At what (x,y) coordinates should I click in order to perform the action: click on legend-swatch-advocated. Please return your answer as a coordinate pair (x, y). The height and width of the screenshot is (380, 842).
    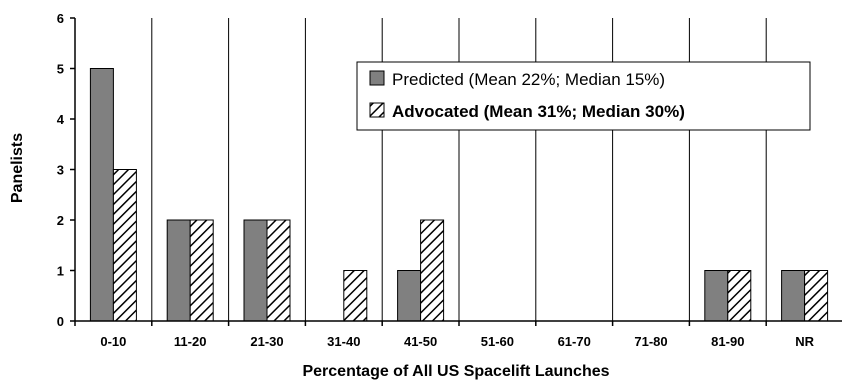
    Looking at the image, I should click on (377, 110).